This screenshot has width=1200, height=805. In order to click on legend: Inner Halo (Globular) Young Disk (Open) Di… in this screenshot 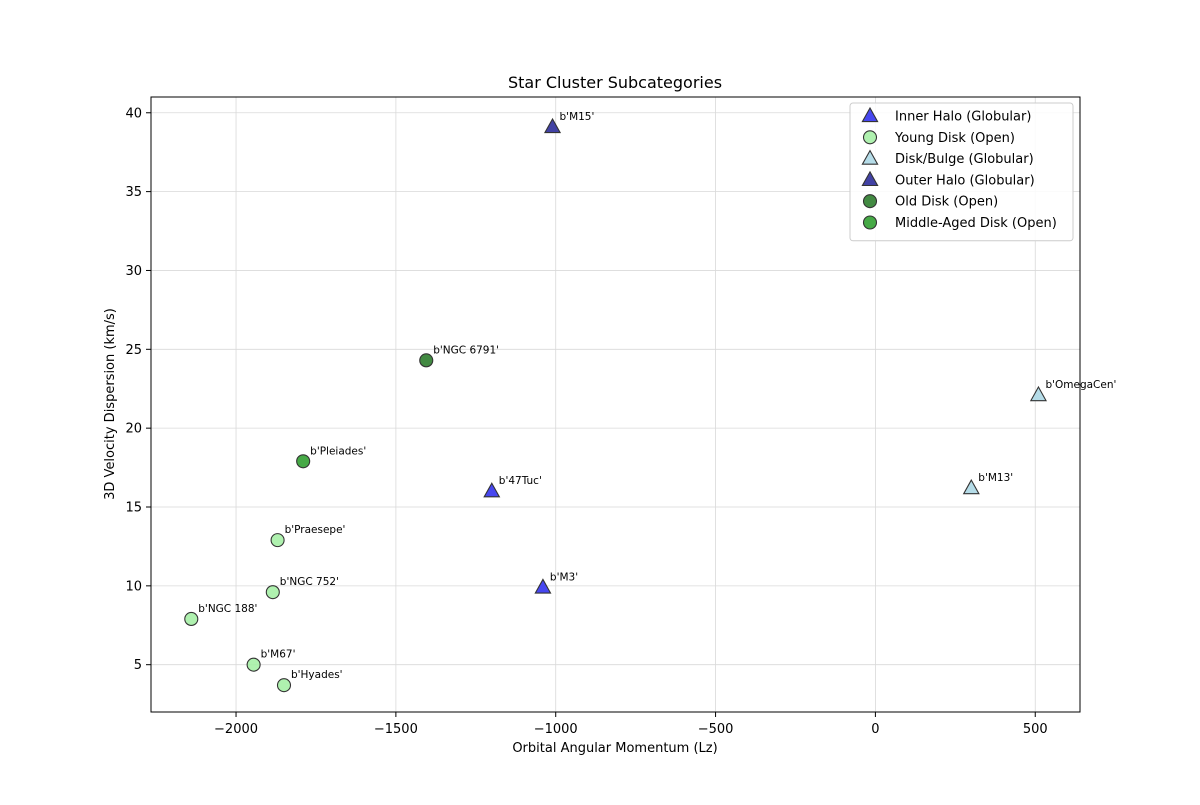, I will do `click(961, 172)`.